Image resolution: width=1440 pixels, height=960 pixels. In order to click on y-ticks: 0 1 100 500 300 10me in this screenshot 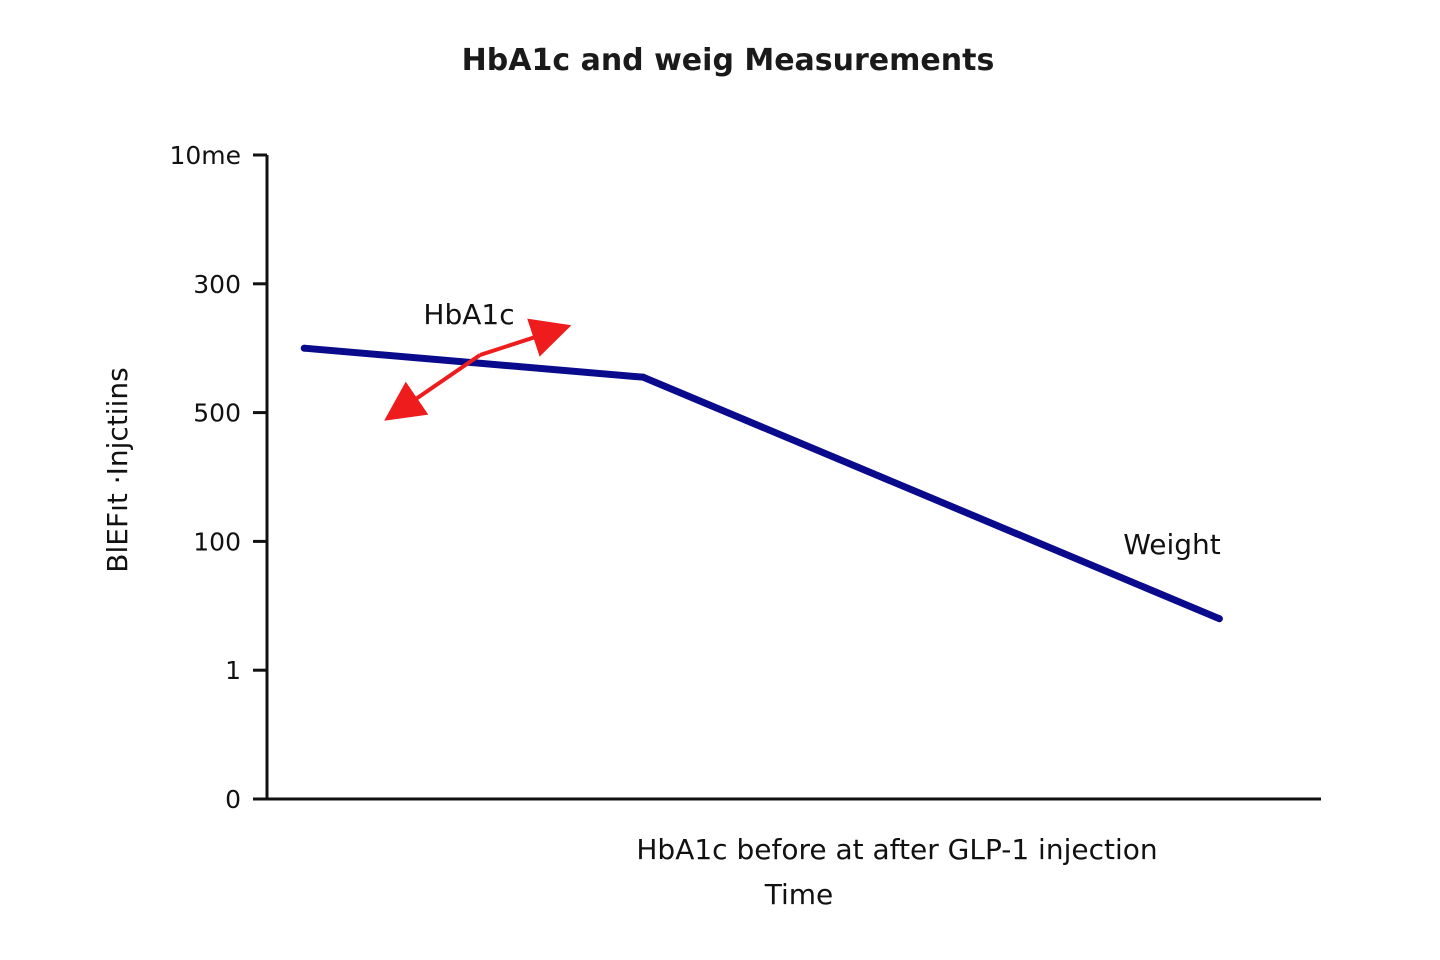, I will do `click(218, 477)`.